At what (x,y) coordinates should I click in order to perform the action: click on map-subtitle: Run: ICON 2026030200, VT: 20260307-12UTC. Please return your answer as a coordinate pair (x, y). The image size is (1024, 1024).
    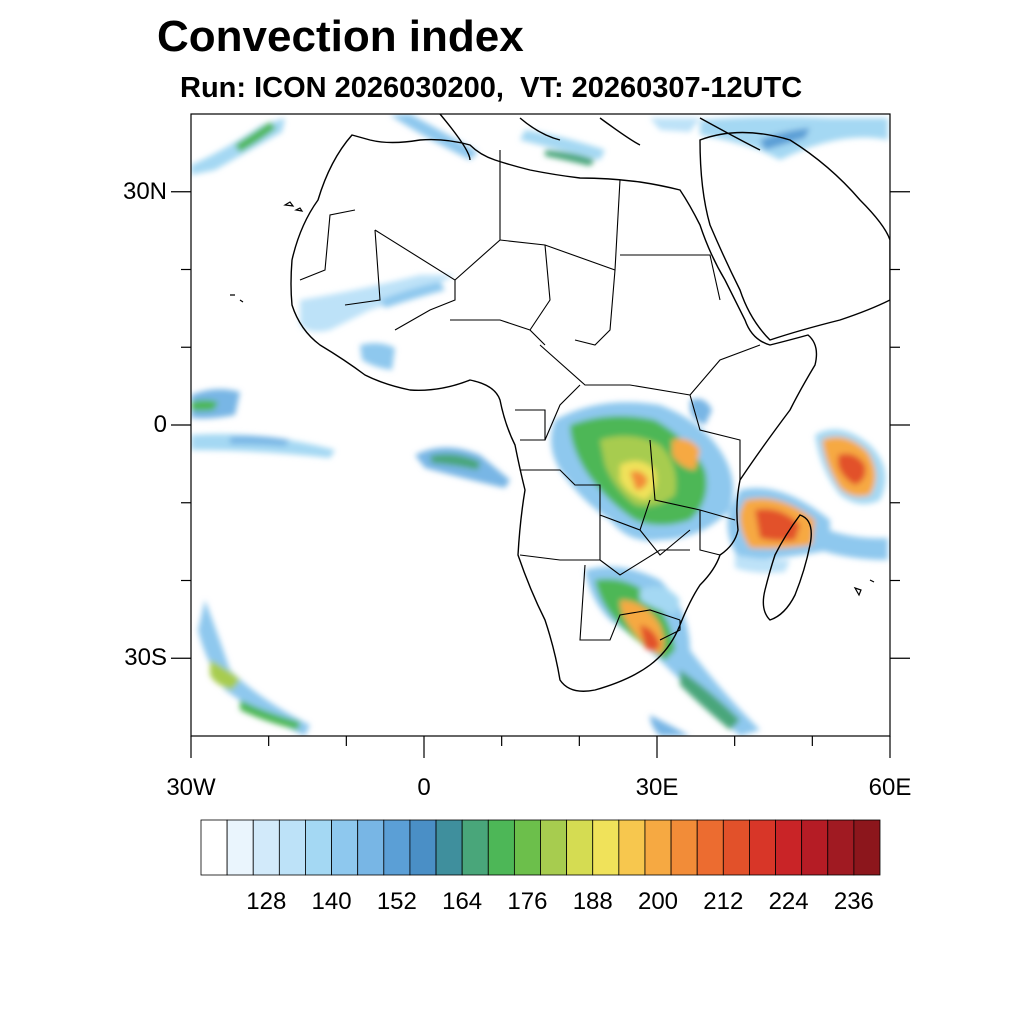
    Looking at the image, I should click on (491, 88).